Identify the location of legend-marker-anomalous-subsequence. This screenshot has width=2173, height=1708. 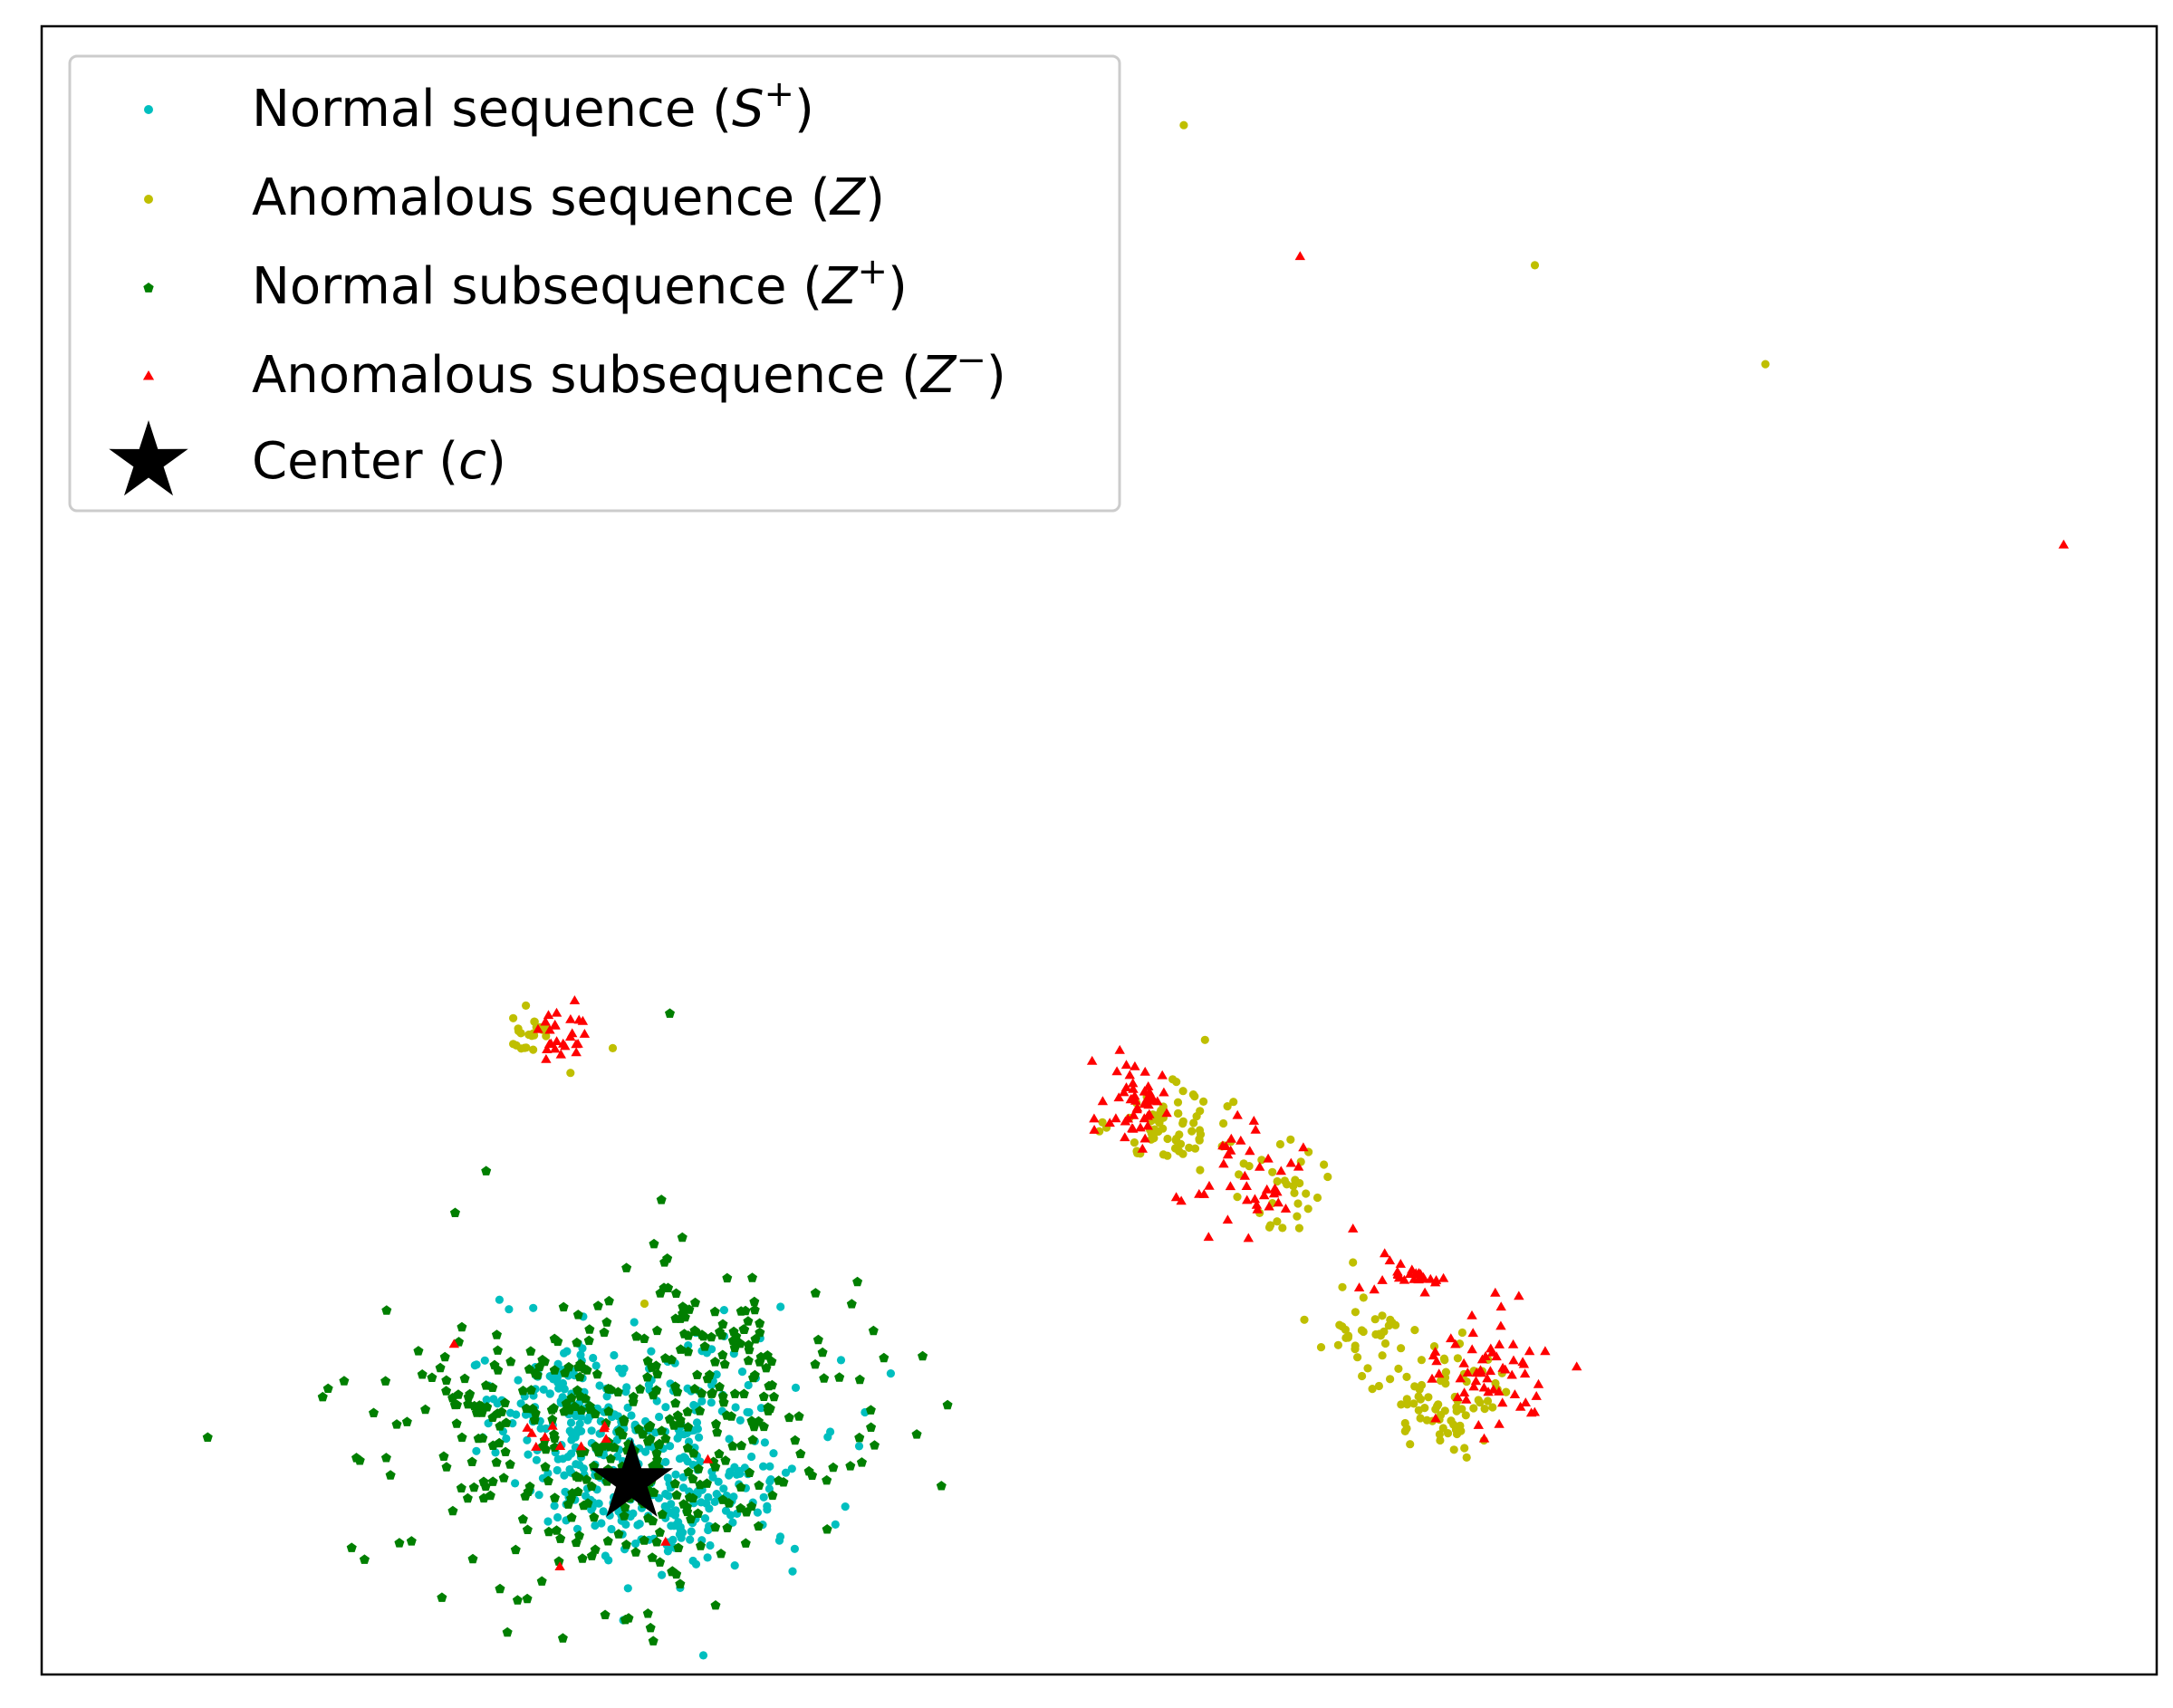
(148, 375).